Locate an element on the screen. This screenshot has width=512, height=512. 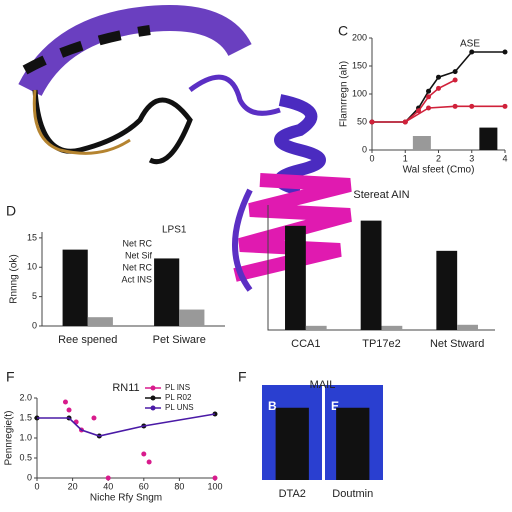
x-tick-label: 80 is located at coordinates (179, 486).